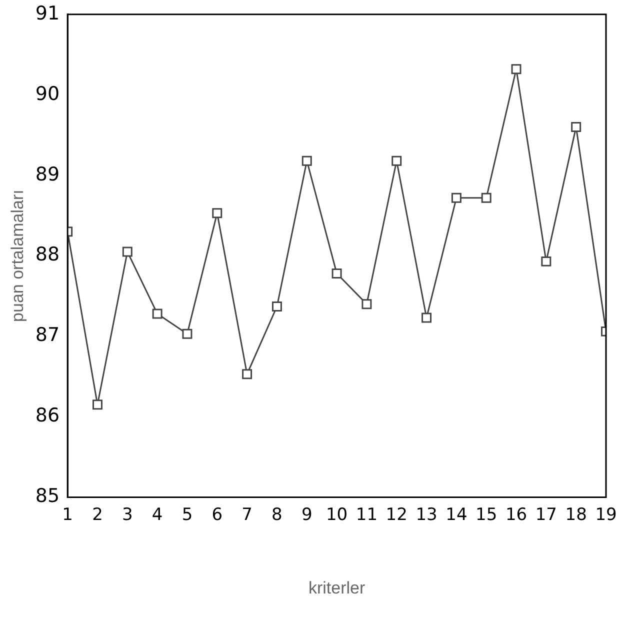 The image size is (620, 643). What do you see at coordinates (306, 514) in the screenshot?
I see `x-tick-label: 9` at bounding box center [306, 514].